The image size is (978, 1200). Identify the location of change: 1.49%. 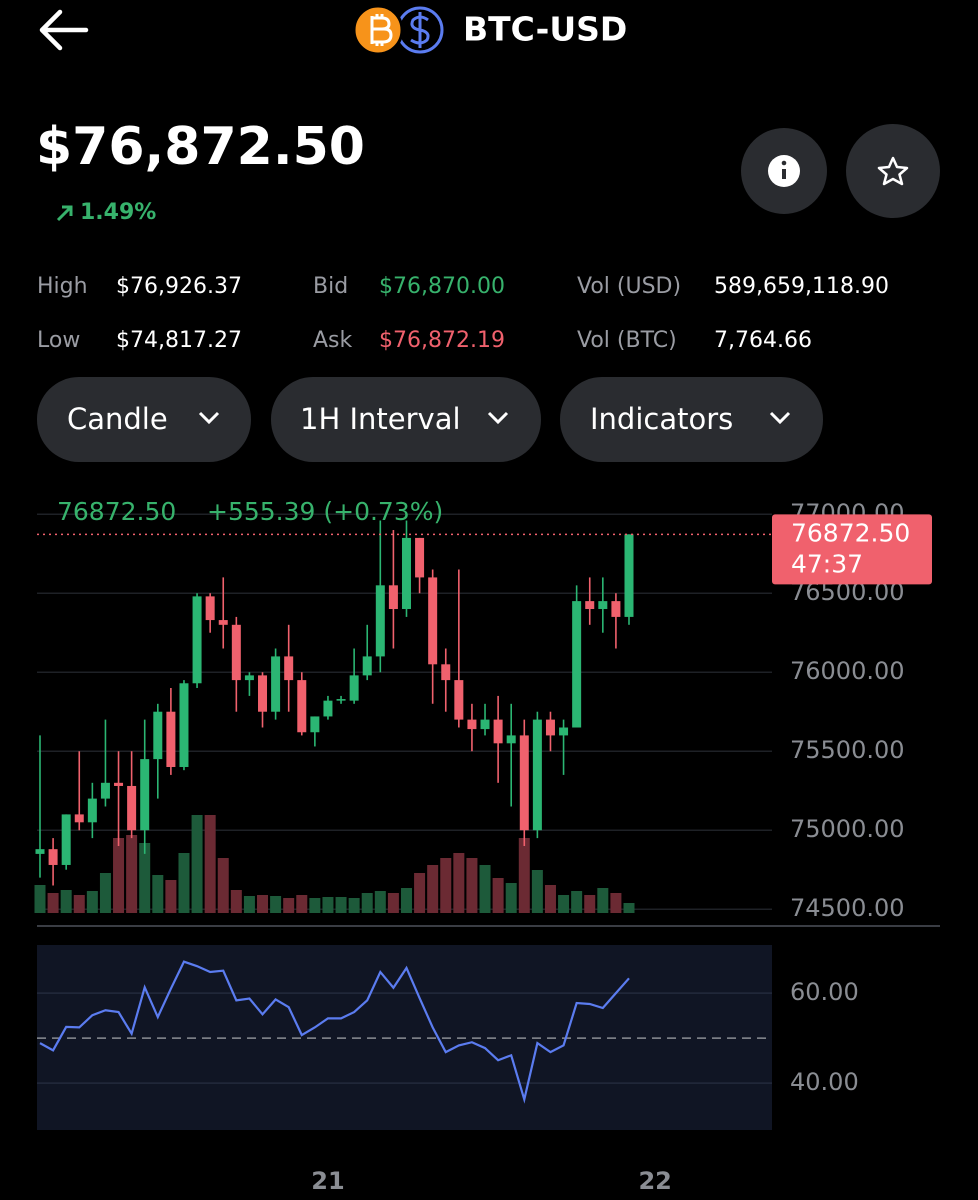
(118, 212).